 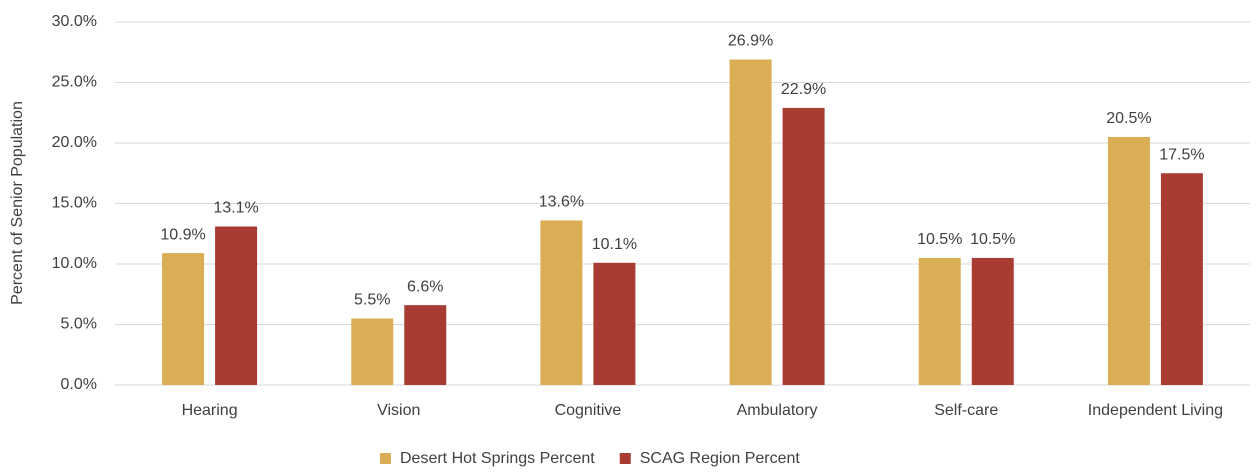 I want to click on y-tick-label: 30.0%, so click(x=74, y=21).